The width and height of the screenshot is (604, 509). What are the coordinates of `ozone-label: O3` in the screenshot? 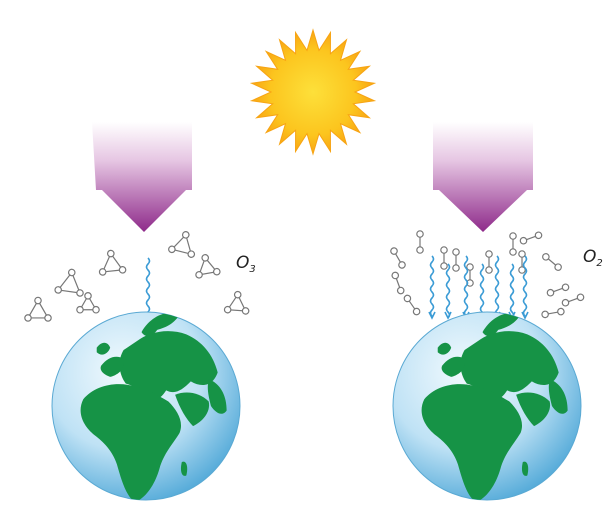 It's located at (246, 264).